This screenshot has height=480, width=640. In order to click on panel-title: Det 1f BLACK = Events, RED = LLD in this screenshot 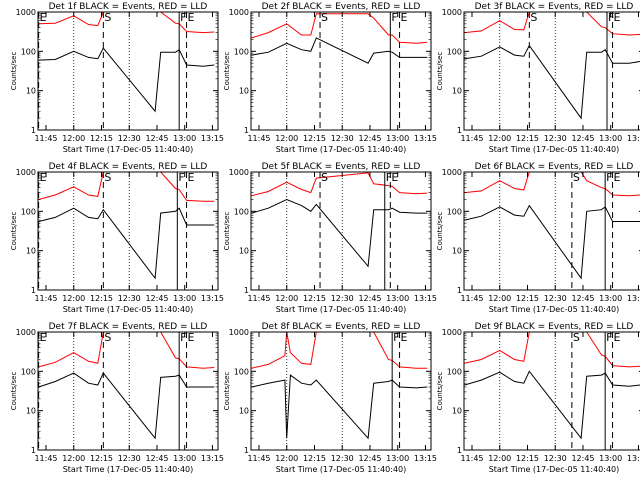, I will do `click(128, 7)`.